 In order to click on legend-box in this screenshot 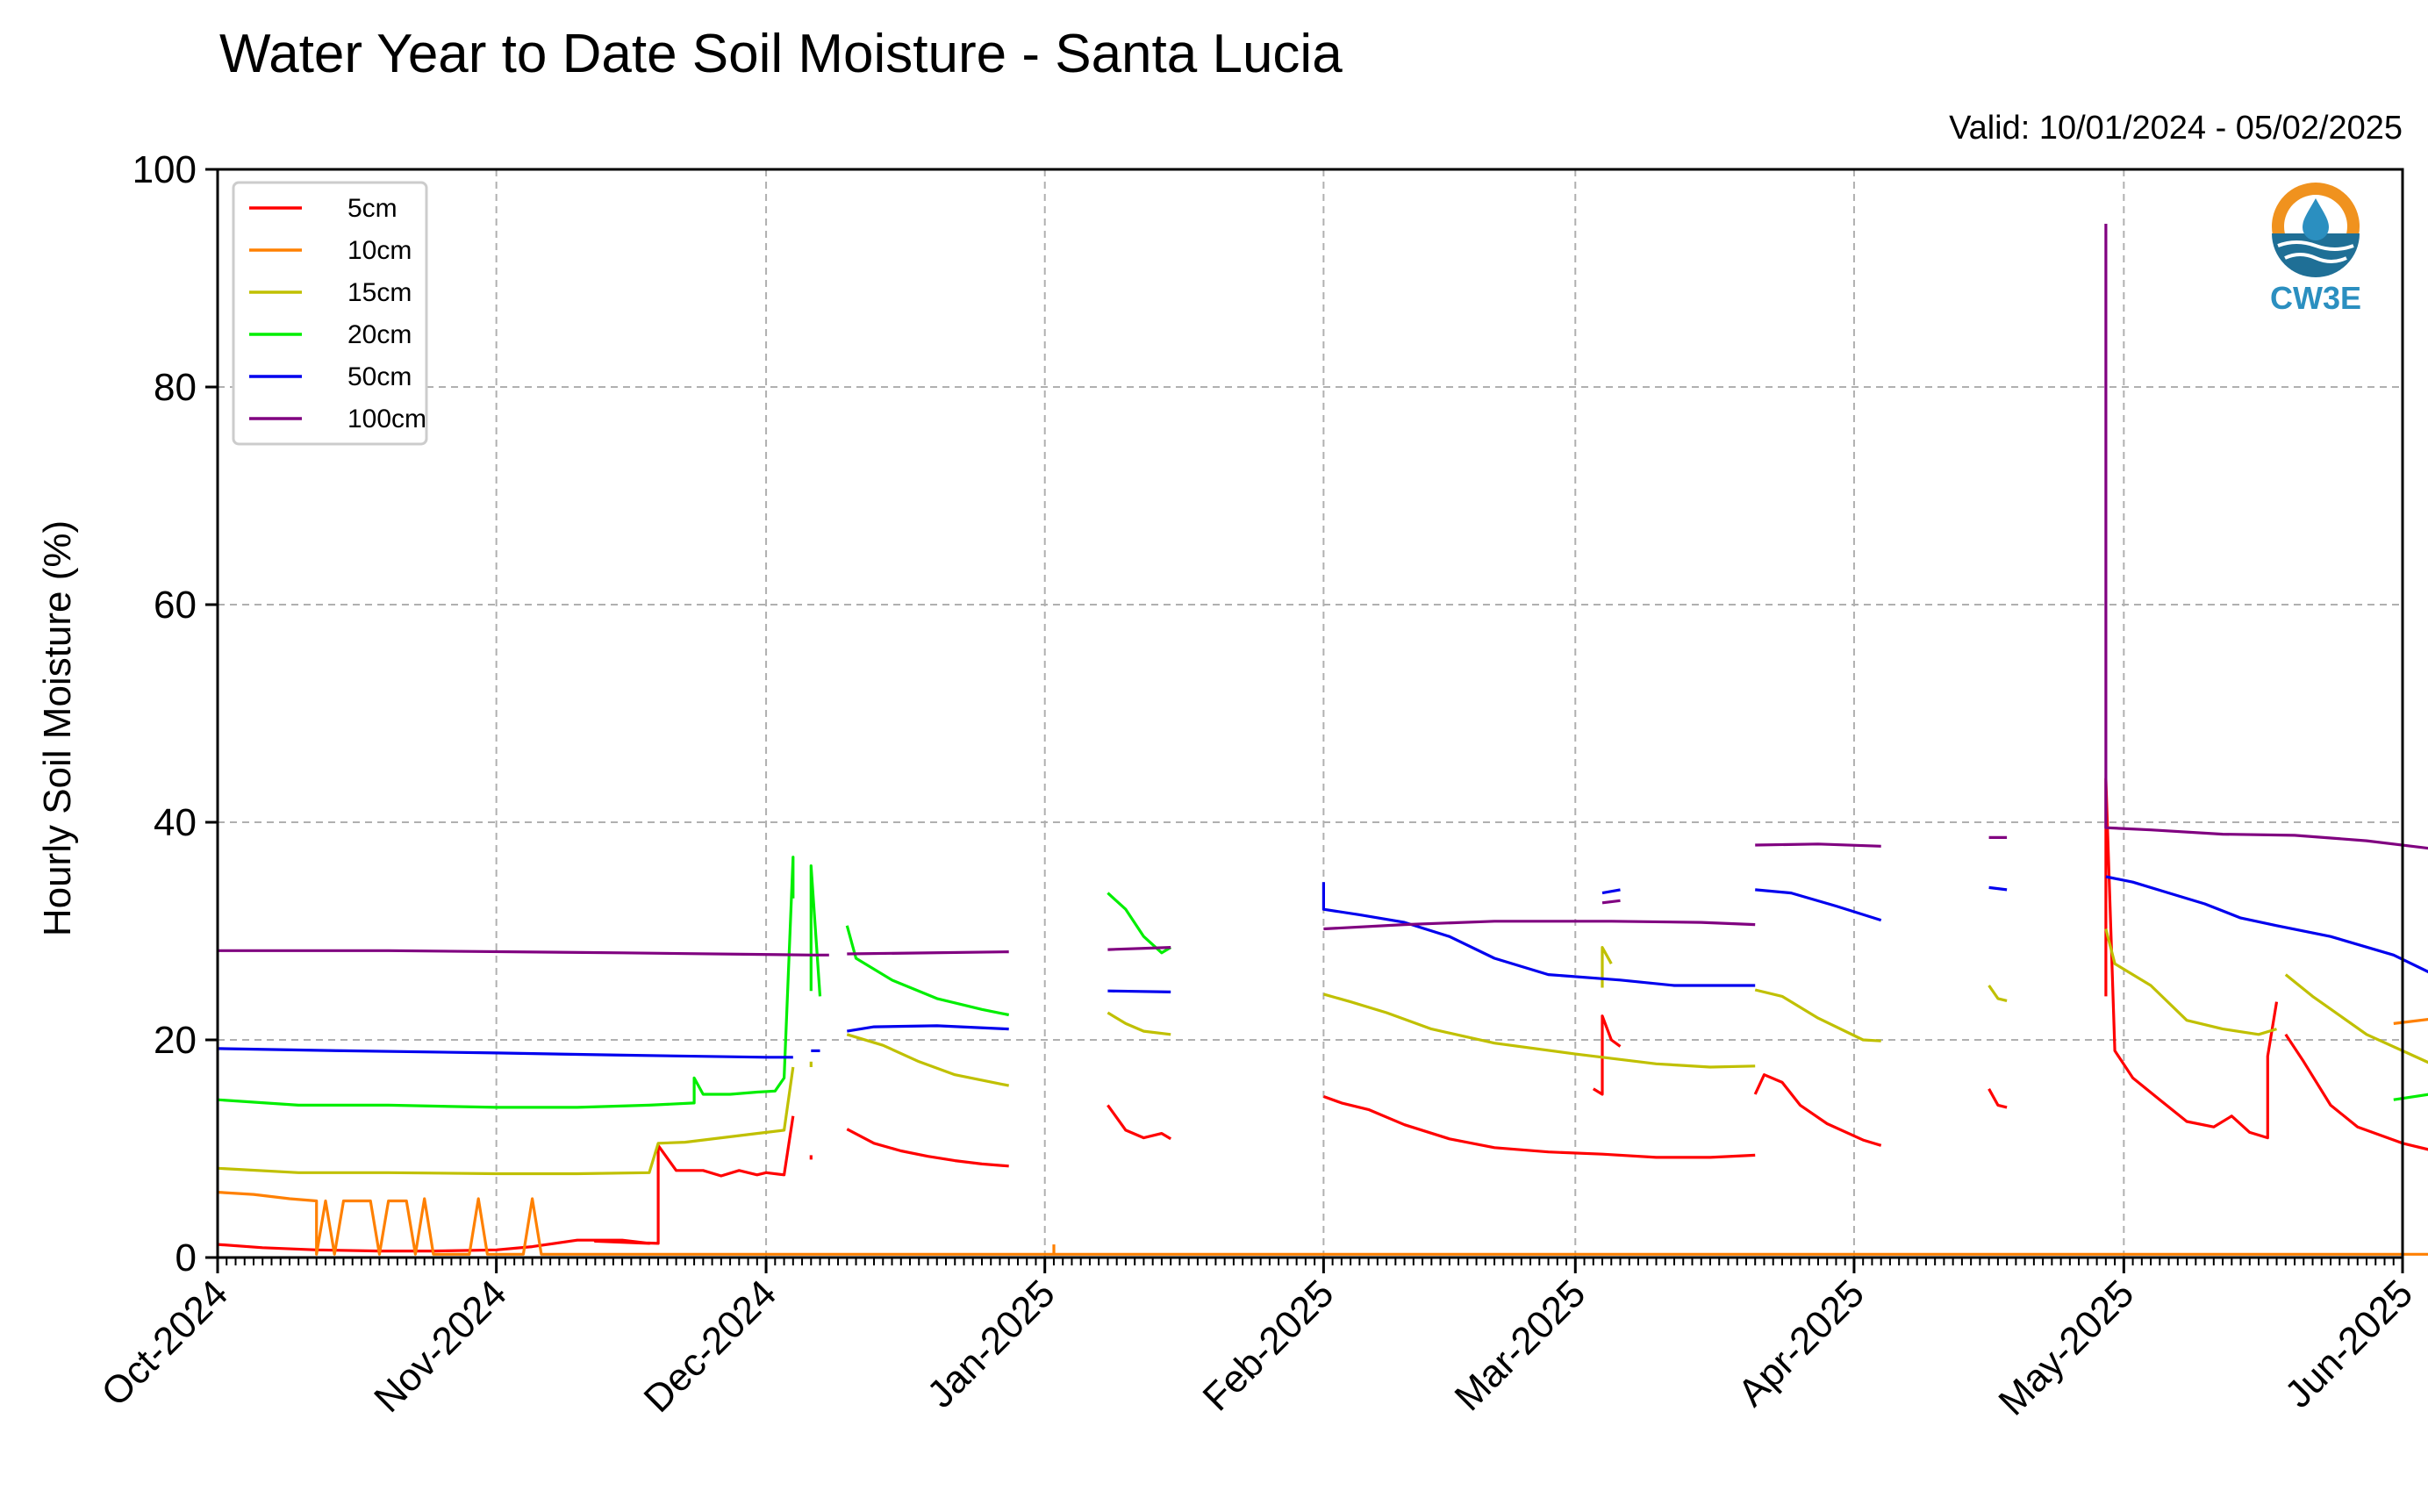, I will do `click(330, 313)`.